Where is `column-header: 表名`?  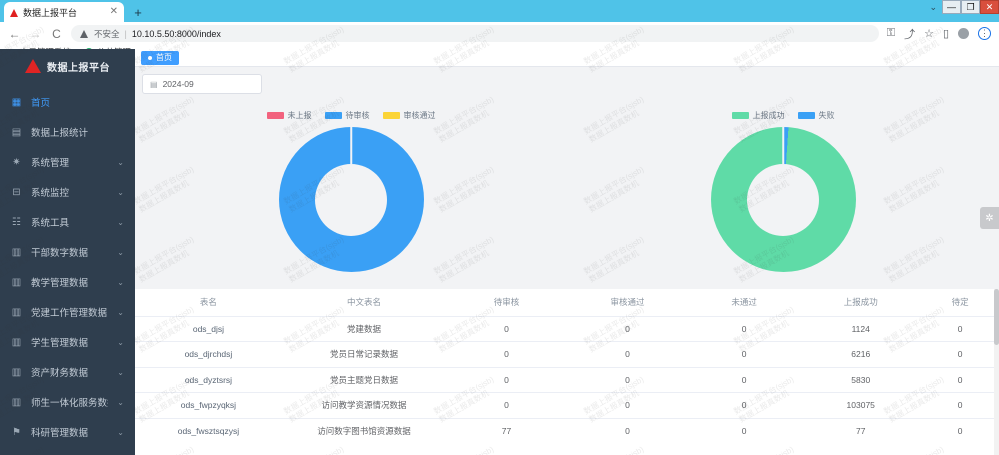 column-header: 表名 is located at coordinates (208, 302).